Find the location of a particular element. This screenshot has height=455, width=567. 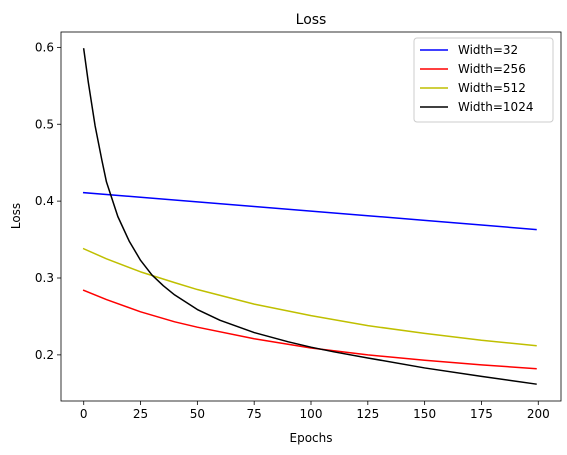

x-tick-label: 175 is located at coordinates (481, 414).